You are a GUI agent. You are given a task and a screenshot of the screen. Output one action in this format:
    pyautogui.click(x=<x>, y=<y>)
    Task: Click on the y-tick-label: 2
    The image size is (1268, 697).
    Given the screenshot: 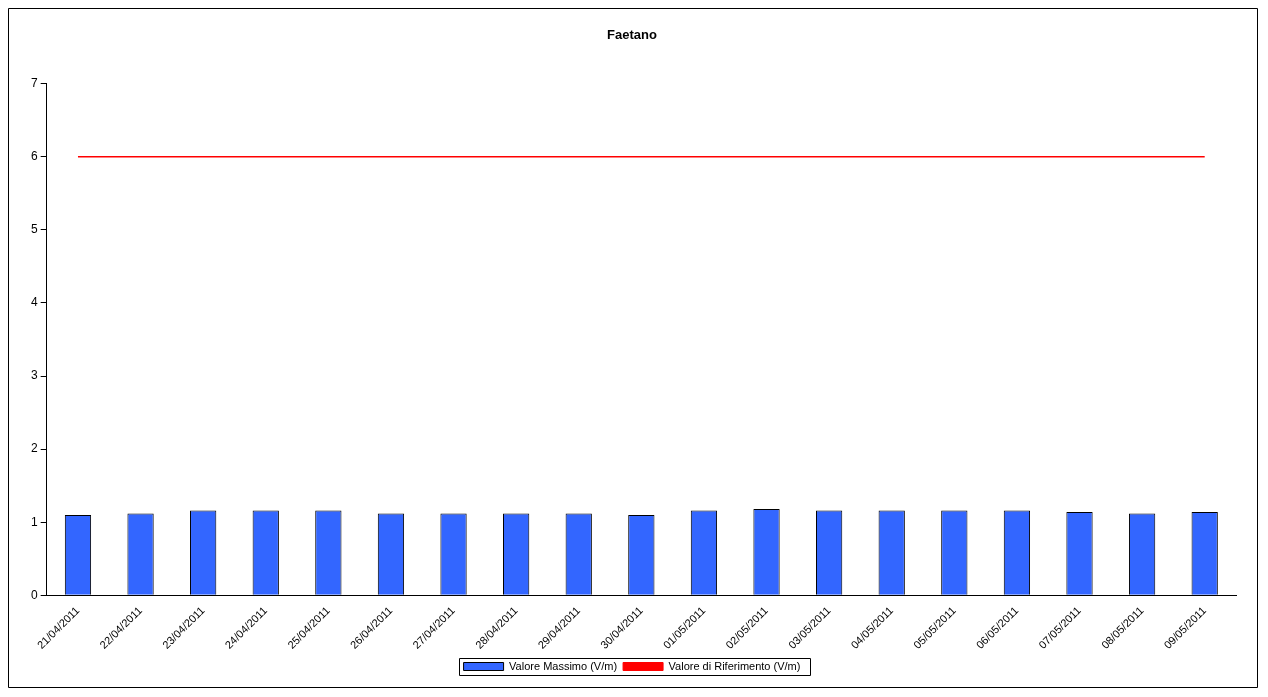 What is the action you would take?
    pyautogui.click(x=34, y=448)
    